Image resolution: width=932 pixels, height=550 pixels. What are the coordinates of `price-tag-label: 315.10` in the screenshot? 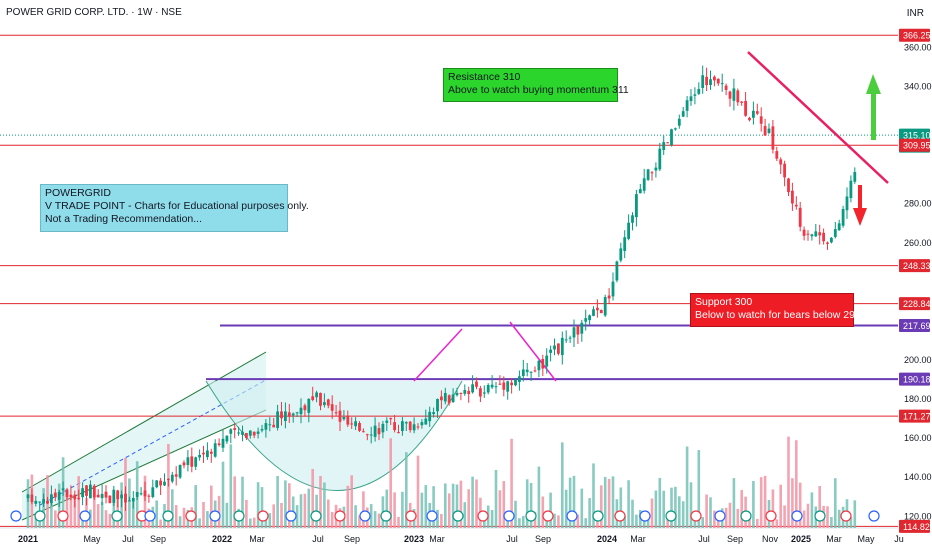 It's located at (917, 136).